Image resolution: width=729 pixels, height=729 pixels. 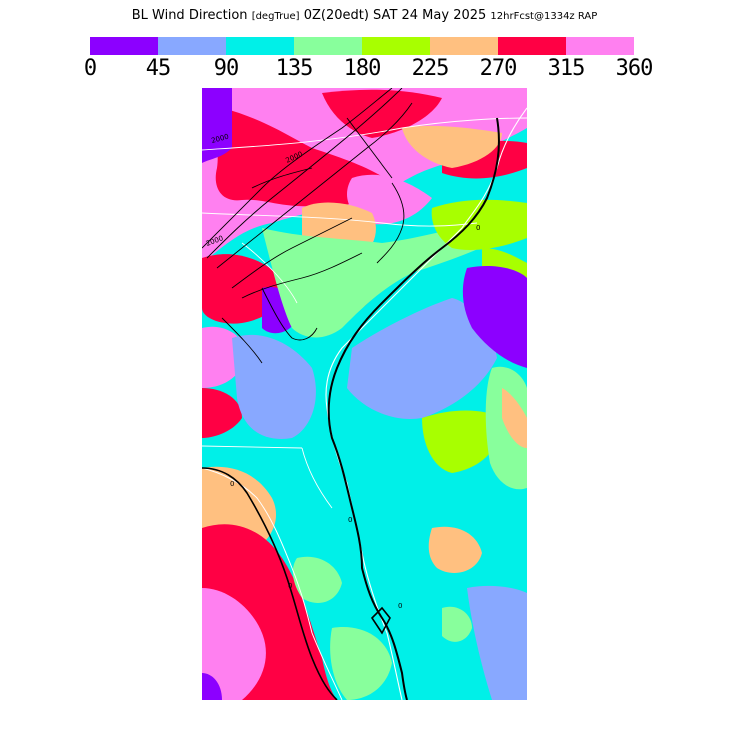 I want to click on color-legend, so click(x=362, y=46).